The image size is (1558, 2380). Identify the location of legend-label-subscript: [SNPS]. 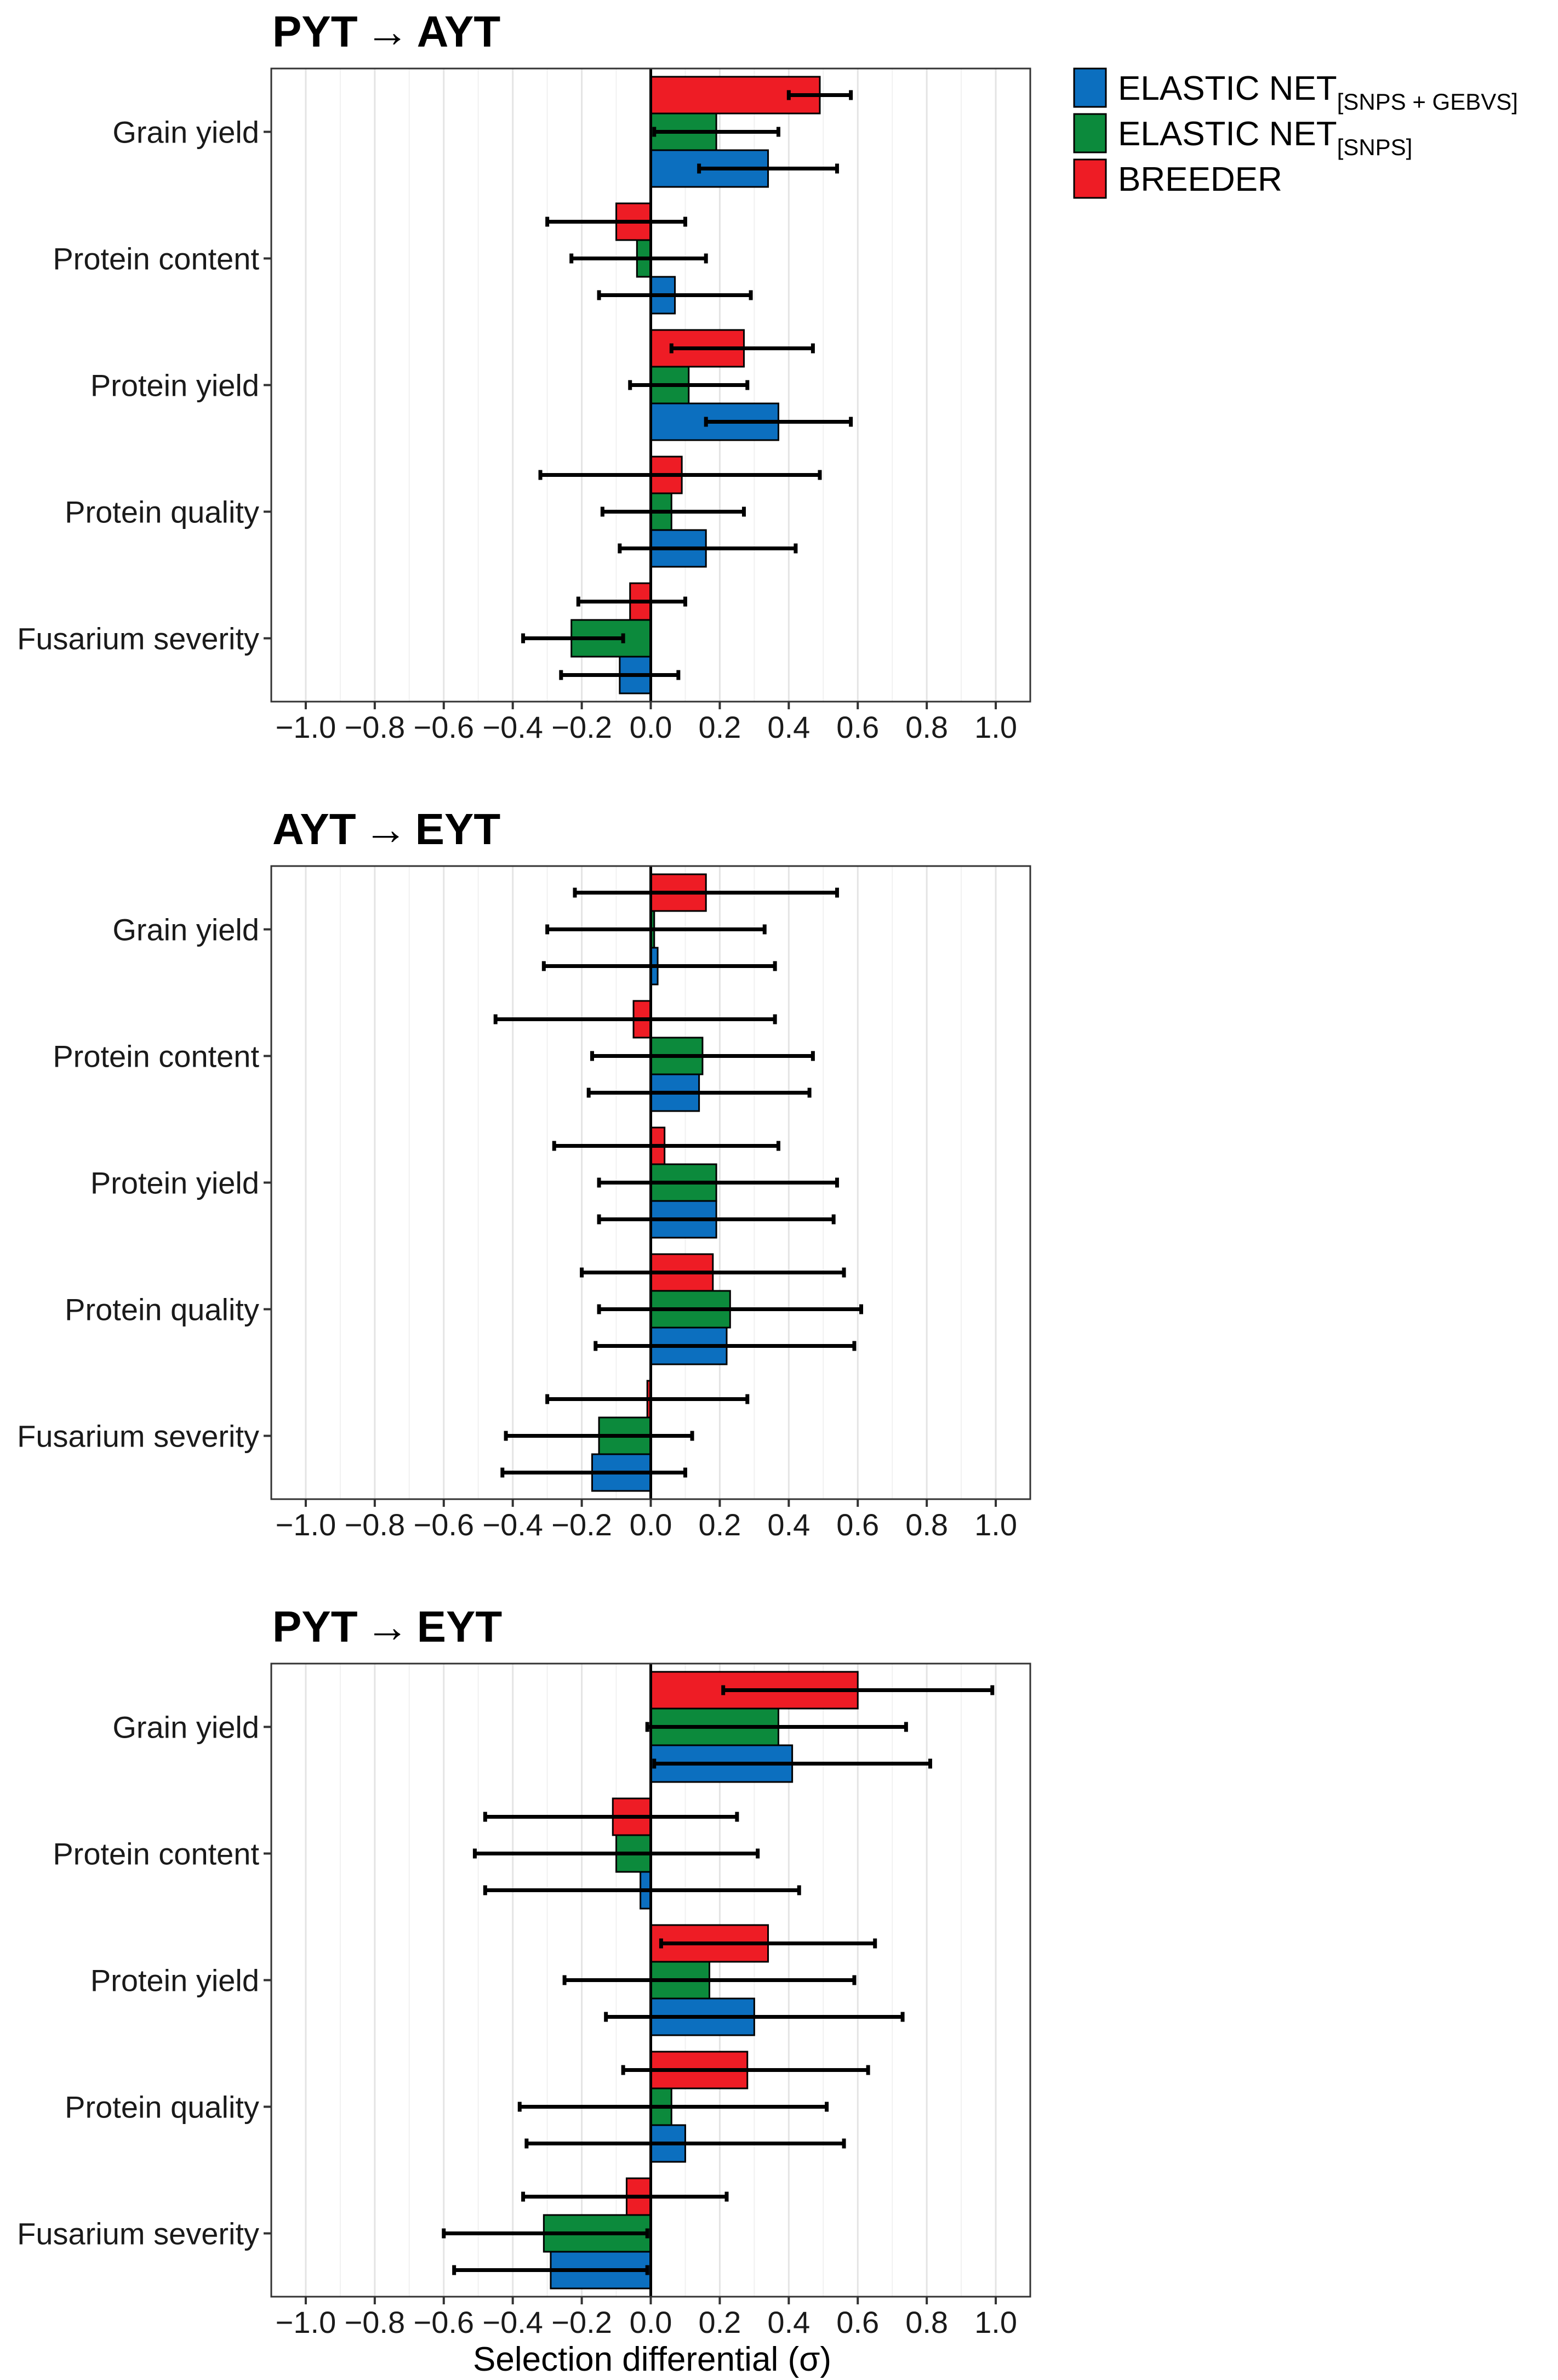
(1375, 147).